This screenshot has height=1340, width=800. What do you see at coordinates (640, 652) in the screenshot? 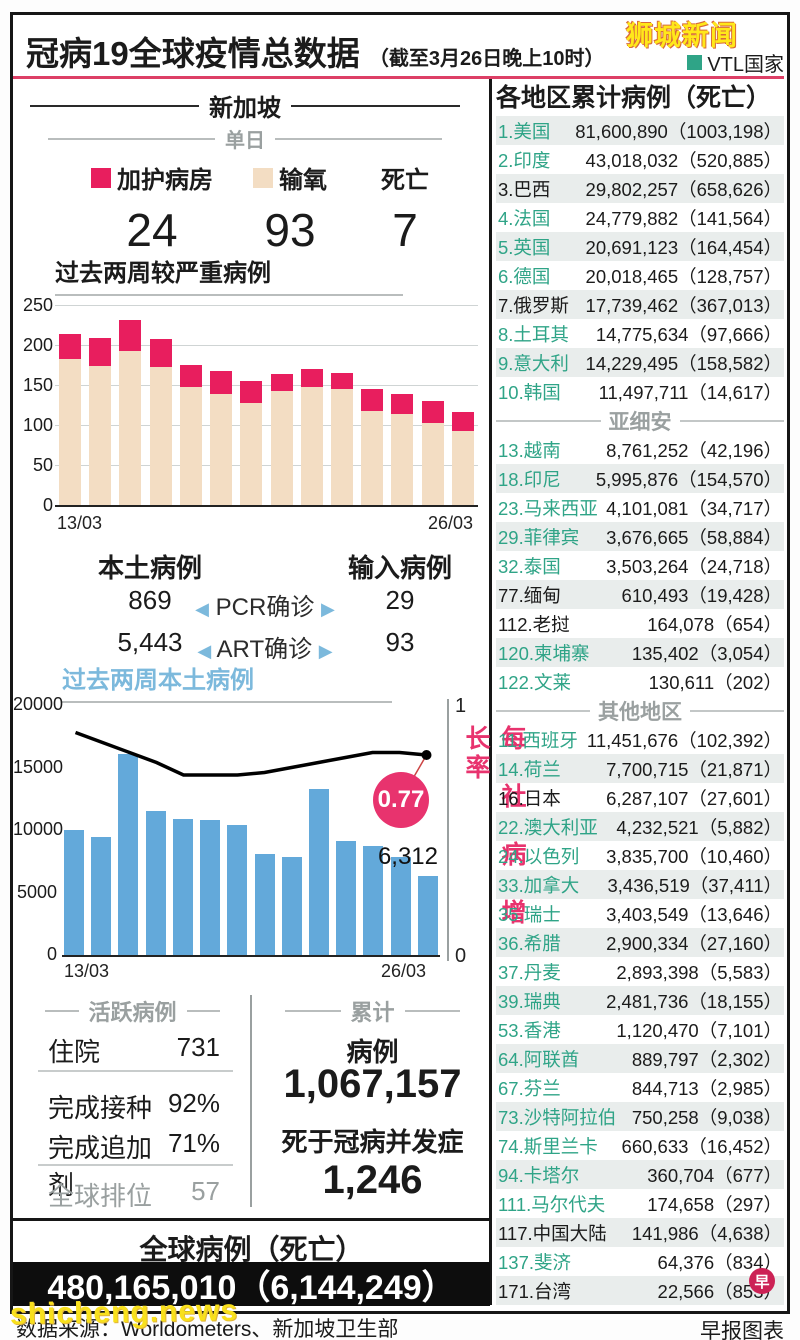
I see `country-row: 120.柬埔寨 135,402（3,054）` at bounding box center [640, 652].